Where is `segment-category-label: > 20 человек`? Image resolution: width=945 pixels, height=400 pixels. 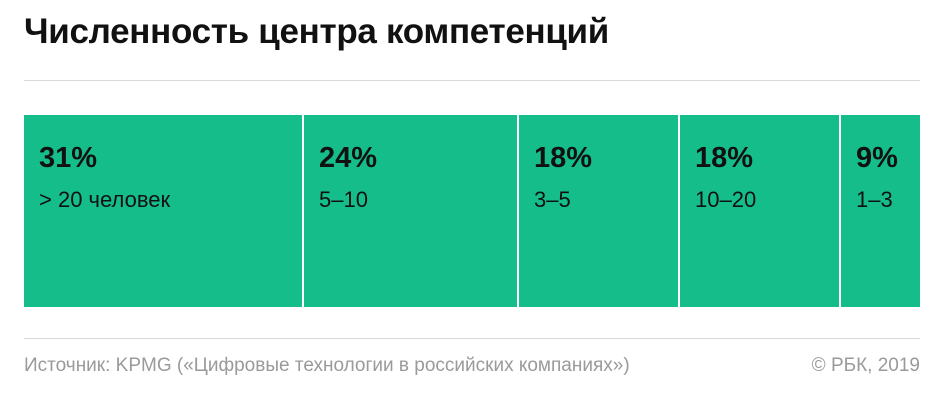 segment-category-label: > 20 человек is located at coordinates (105, 199).